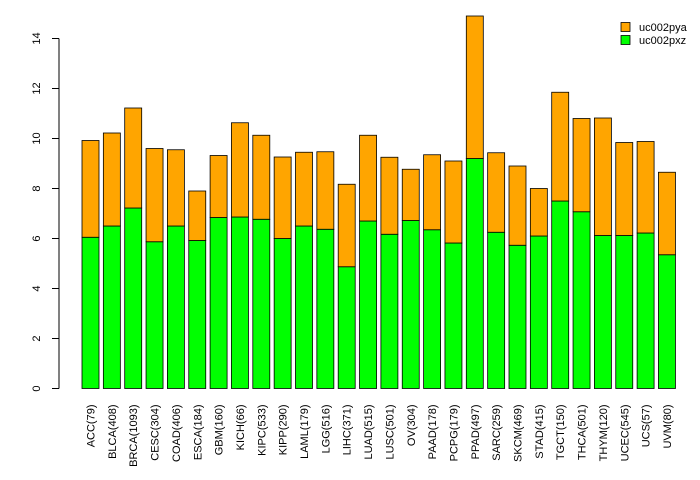 This screenshot has height=480, width=700. I want to click on legend-label-uc002pya: uc002pya, so click(663, 28).